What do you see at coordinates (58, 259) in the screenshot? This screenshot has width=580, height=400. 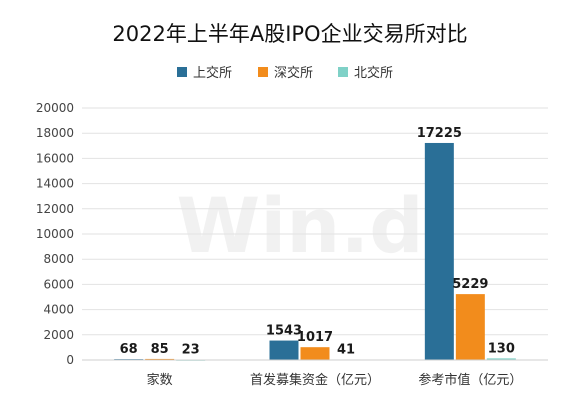 I see `y-tick-label-8000: 8000` at bounding box center [58, 259].